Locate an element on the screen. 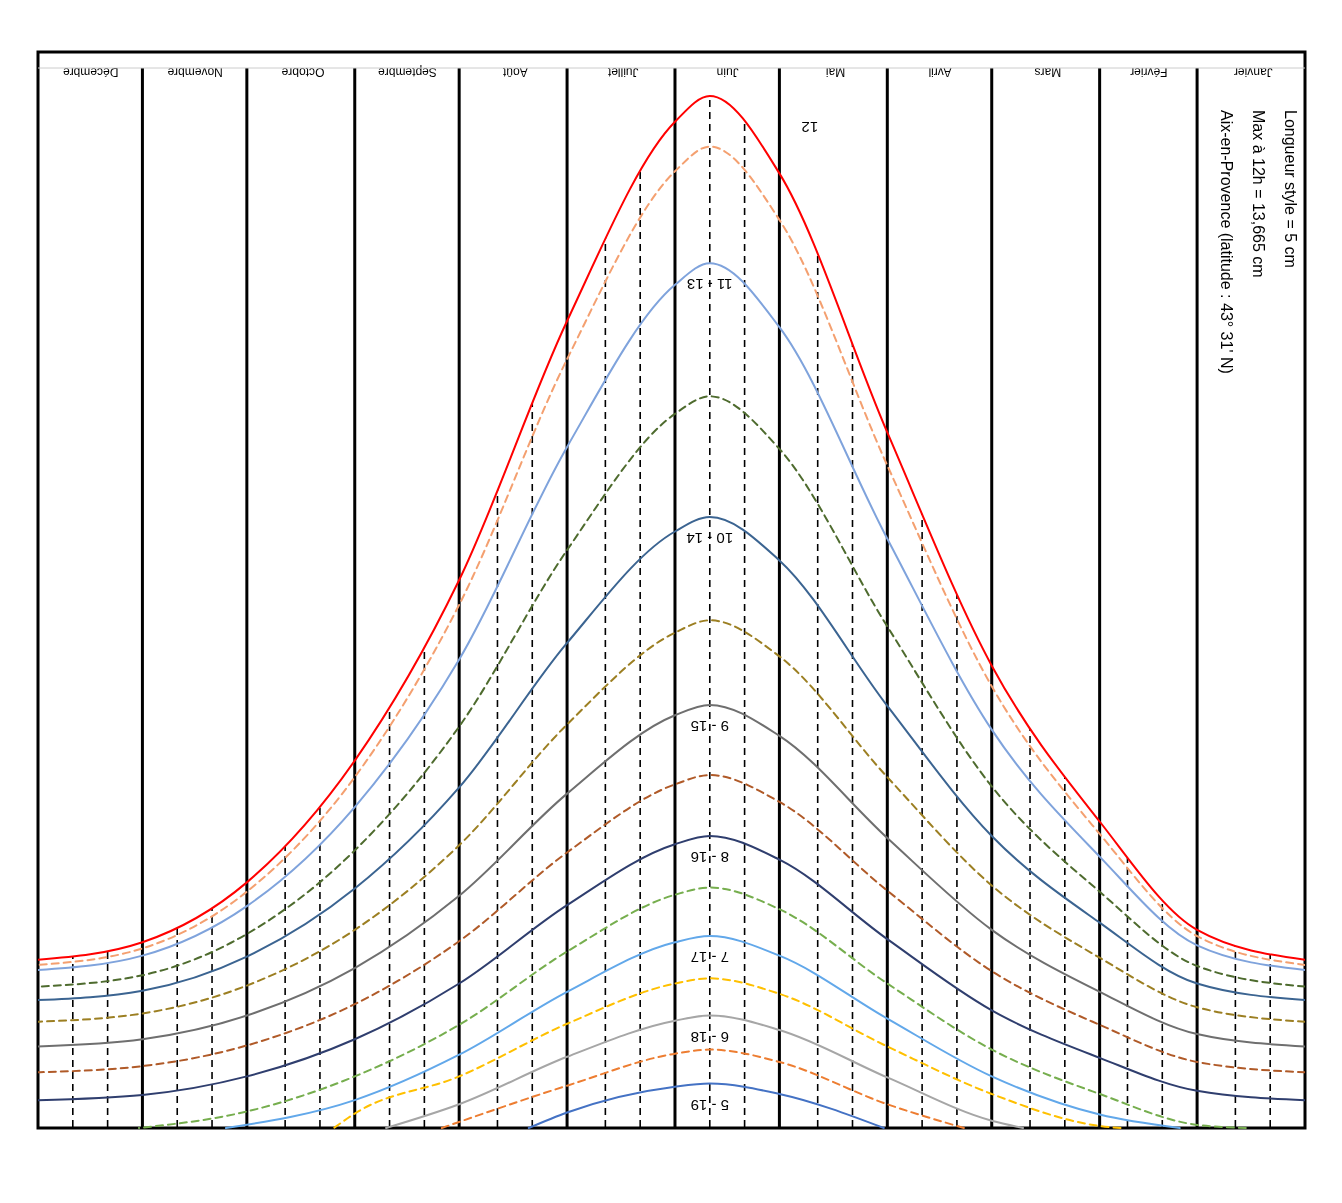 The height and width of the screenshot is (1203, 1342). annotation: Max à 12h = 13,665 cm is located at coordinates (1258, 194).